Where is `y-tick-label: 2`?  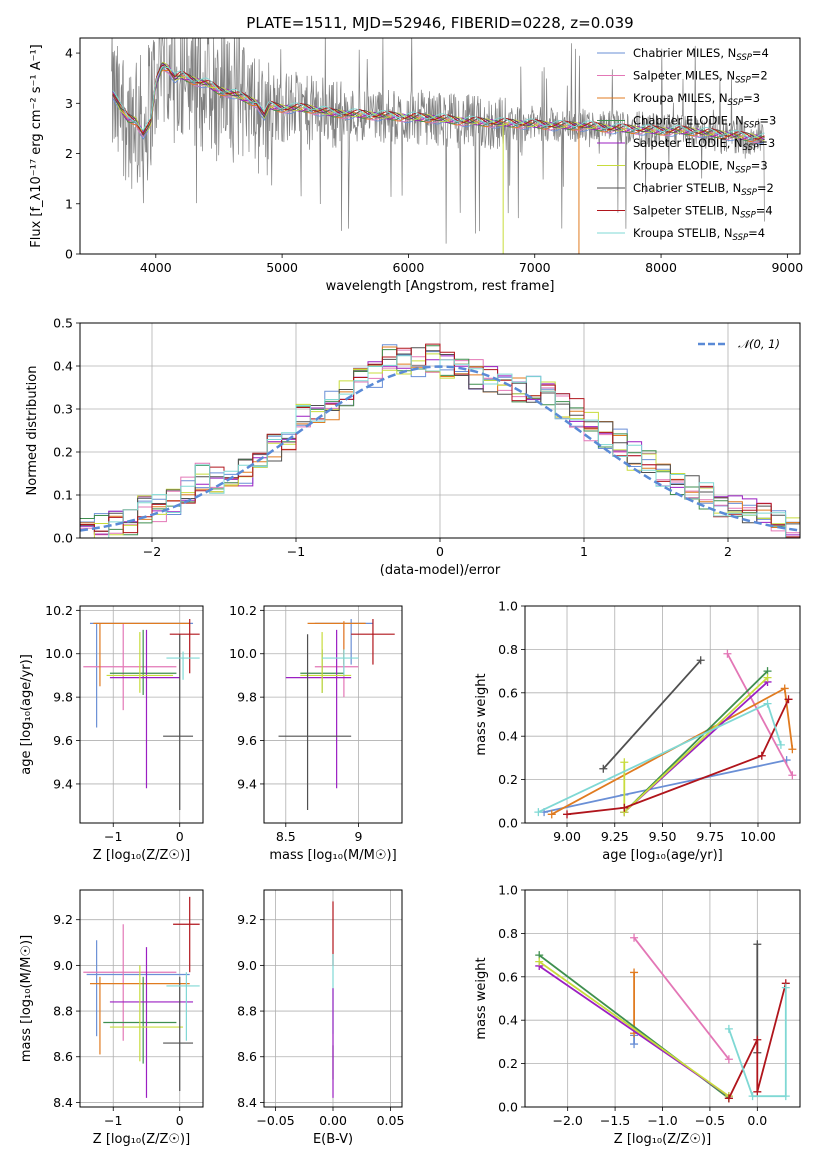 y-tick-label: 2 is located at coordinates (69, 153).